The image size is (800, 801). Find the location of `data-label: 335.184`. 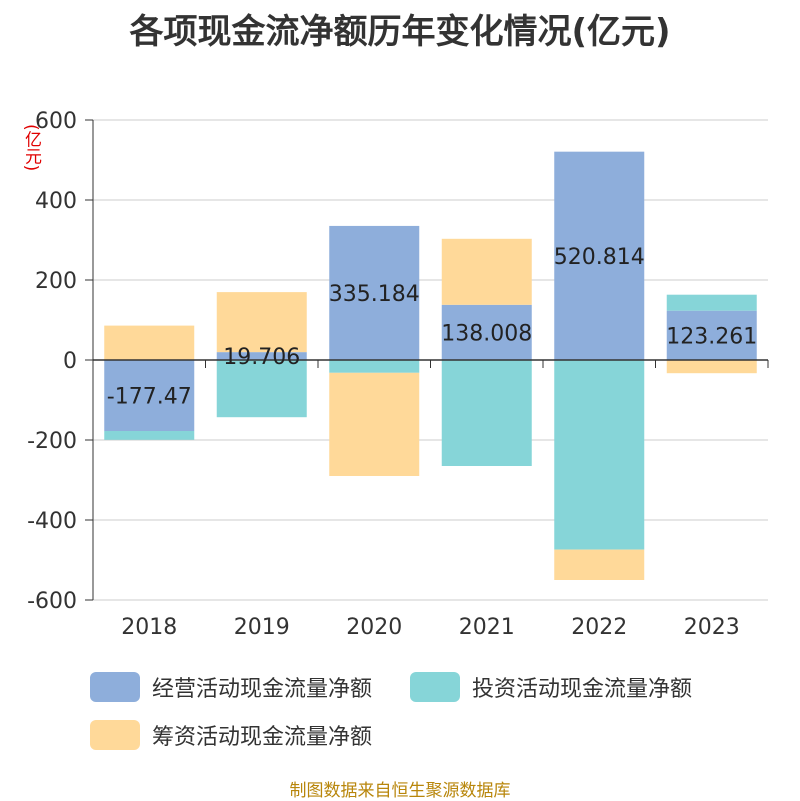

data-label: 335.184 is located at coordinates (374, 294).